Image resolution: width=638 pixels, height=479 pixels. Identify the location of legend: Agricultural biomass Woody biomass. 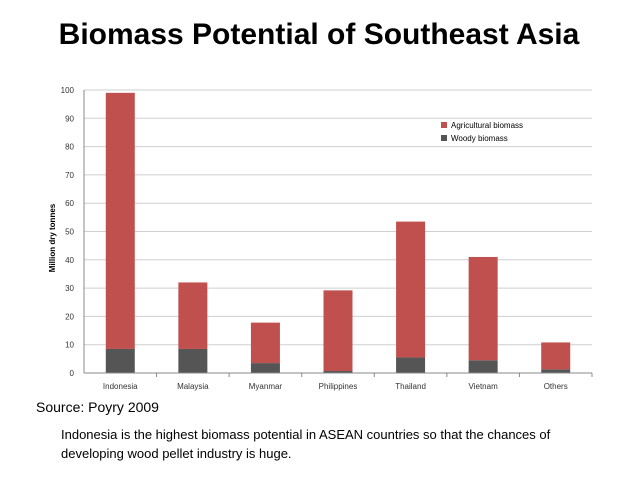
(482, 132).